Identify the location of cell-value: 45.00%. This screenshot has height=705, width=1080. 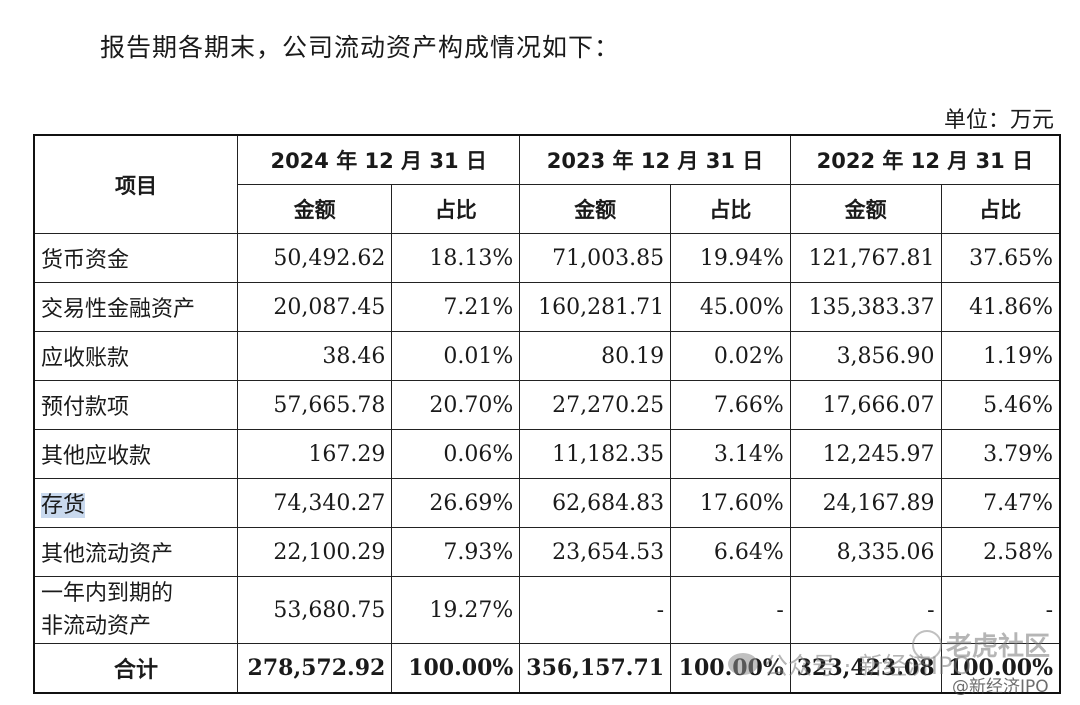
(730, 307).